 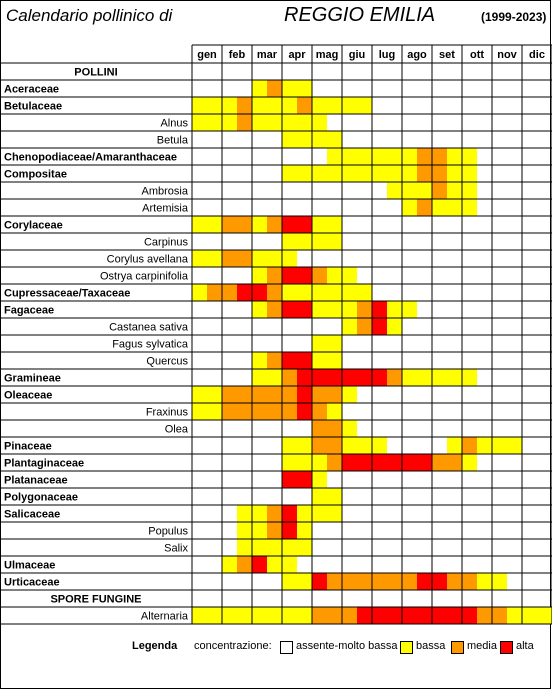 I want to click on cell-gramineae-giu-b, so click(x=364, y=377).